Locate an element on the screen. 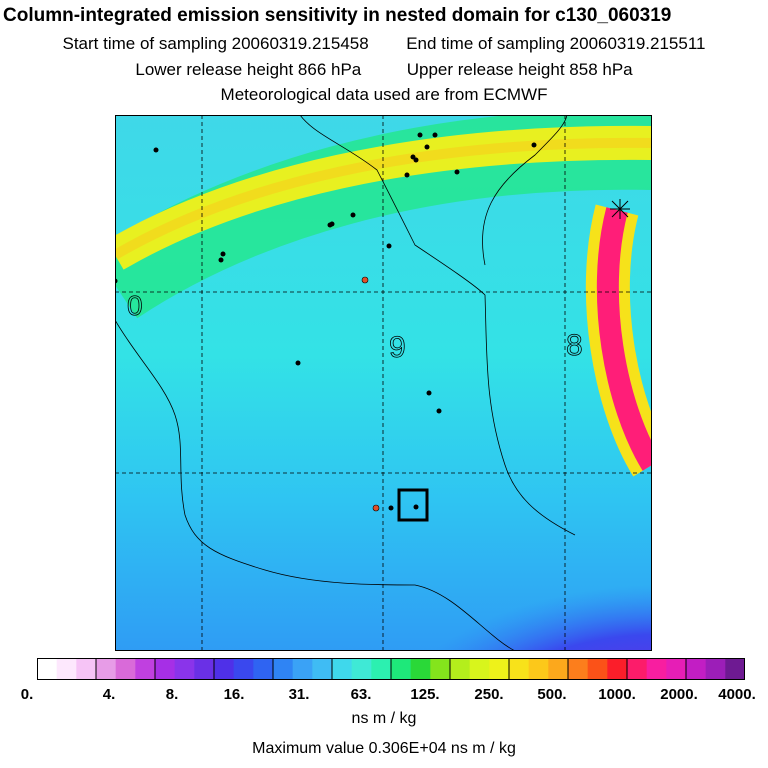 The height and width of the screenshot is (768, 768). tick-label: 500. is located at coordinates (552, 694).